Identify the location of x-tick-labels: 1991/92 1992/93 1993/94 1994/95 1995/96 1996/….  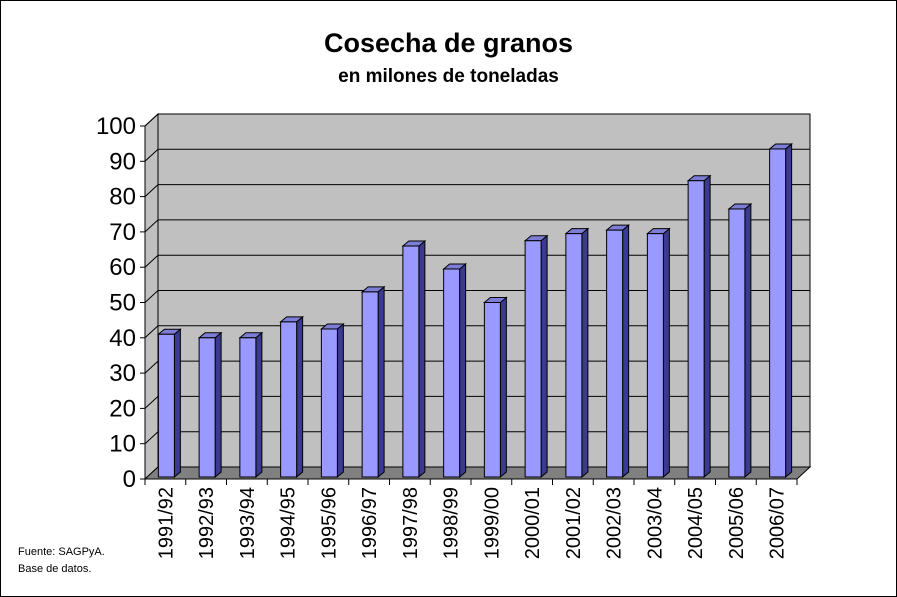
(471, 519).